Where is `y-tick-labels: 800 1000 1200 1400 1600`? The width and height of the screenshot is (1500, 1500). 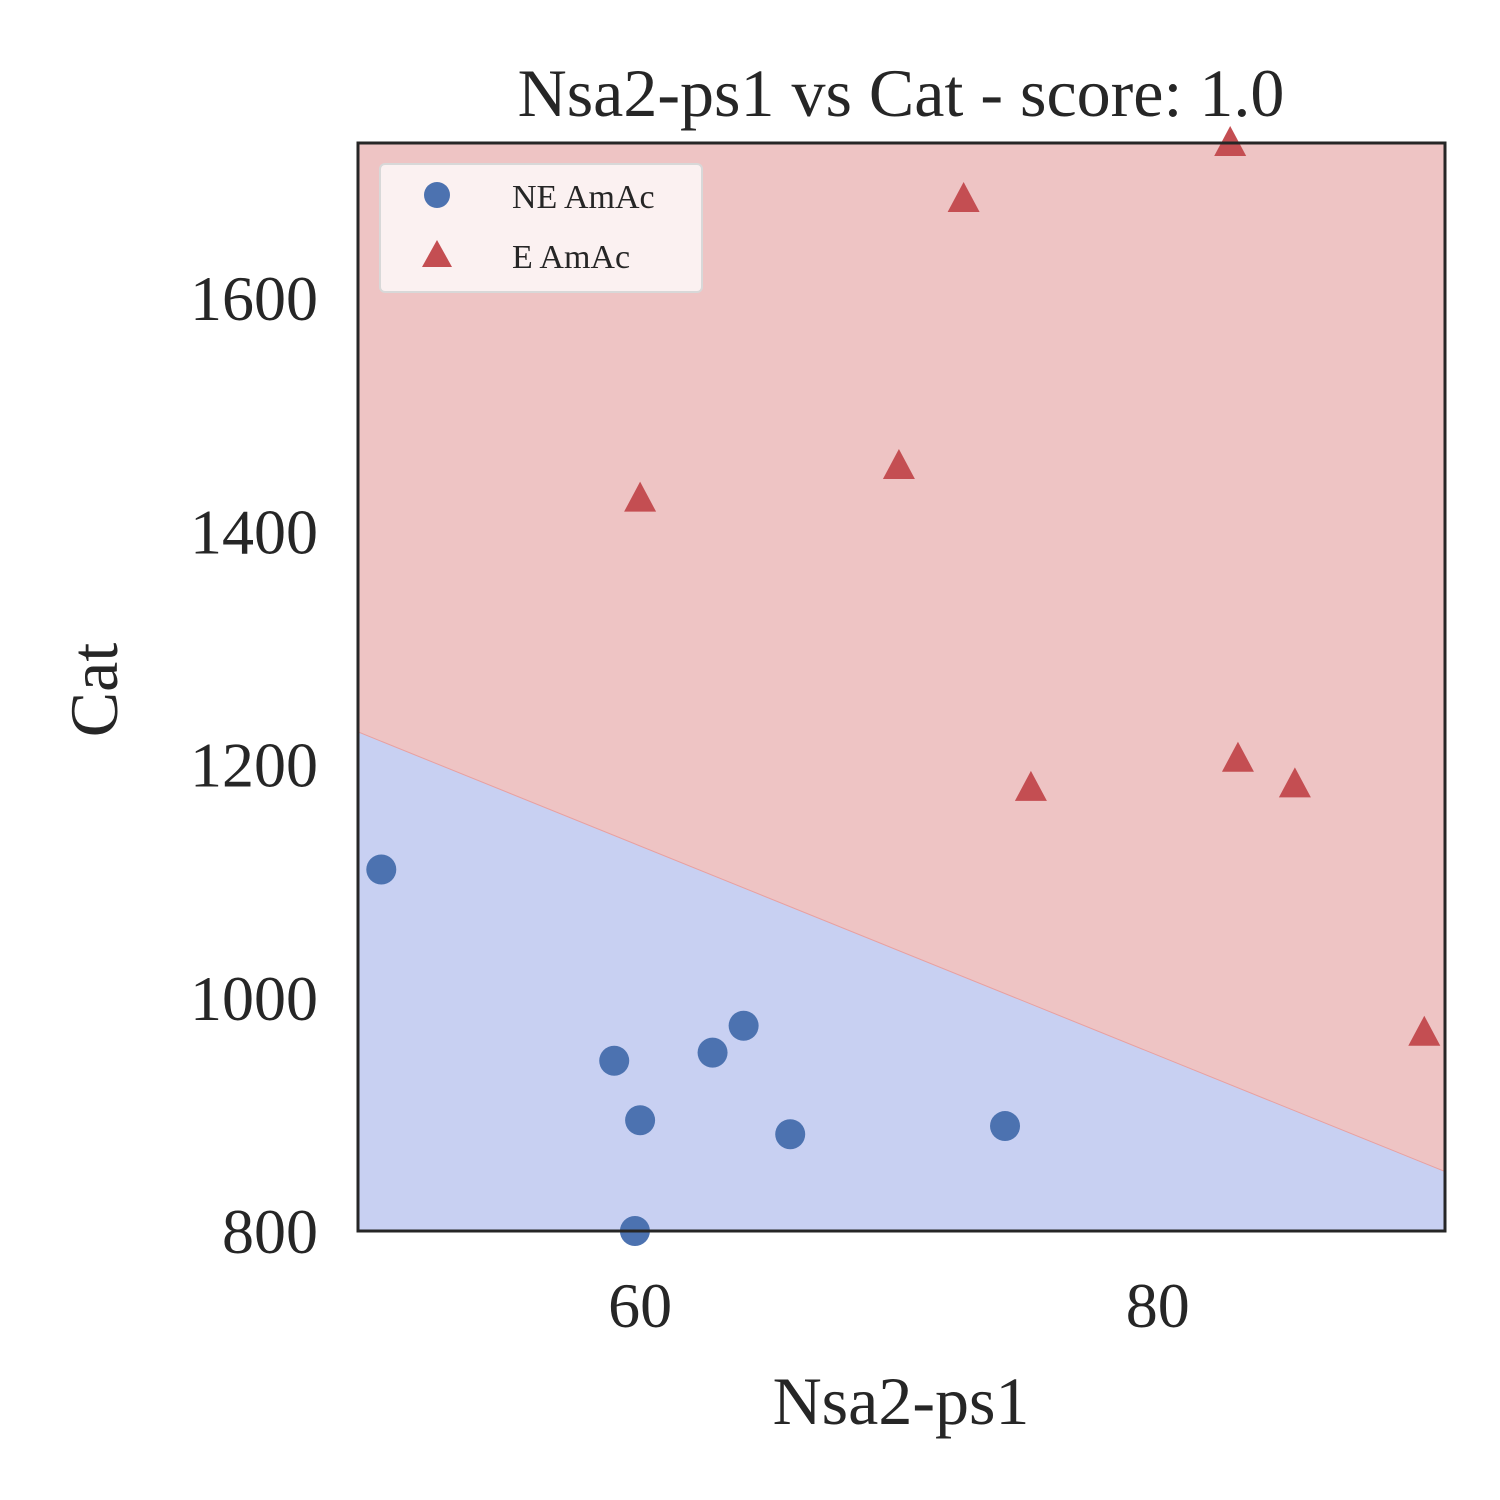 y-tick-labels: 800 1000 1200 1400 1600 is located at coordinates (254, 765).